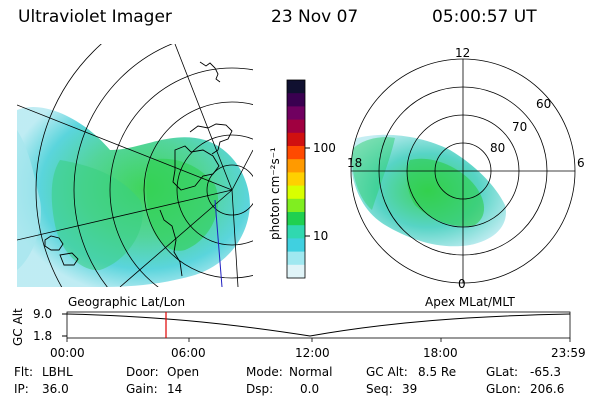 This screenshot has height=400, width=600. What do you see at coordinates (57, 372) in the screenshot?
I see `info-flt-value: LBHL` at bounding box center [57, 372].